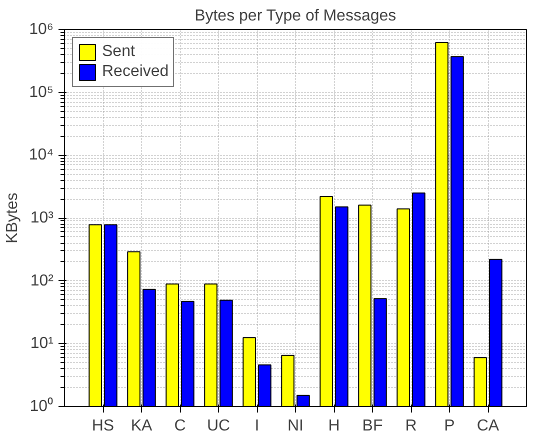 The width and height of the screenshot is (544, 437). Describe the element at coordinates (42, 218) in the screenshot. I see `y-tick-label: 10³` at that location.